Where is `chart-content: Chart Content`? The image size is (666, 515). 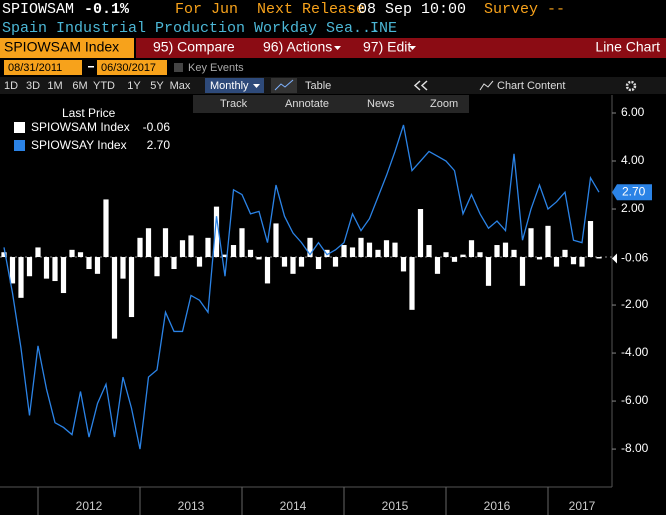 chart-content: Chart Content is located at coordinates (531, 86).